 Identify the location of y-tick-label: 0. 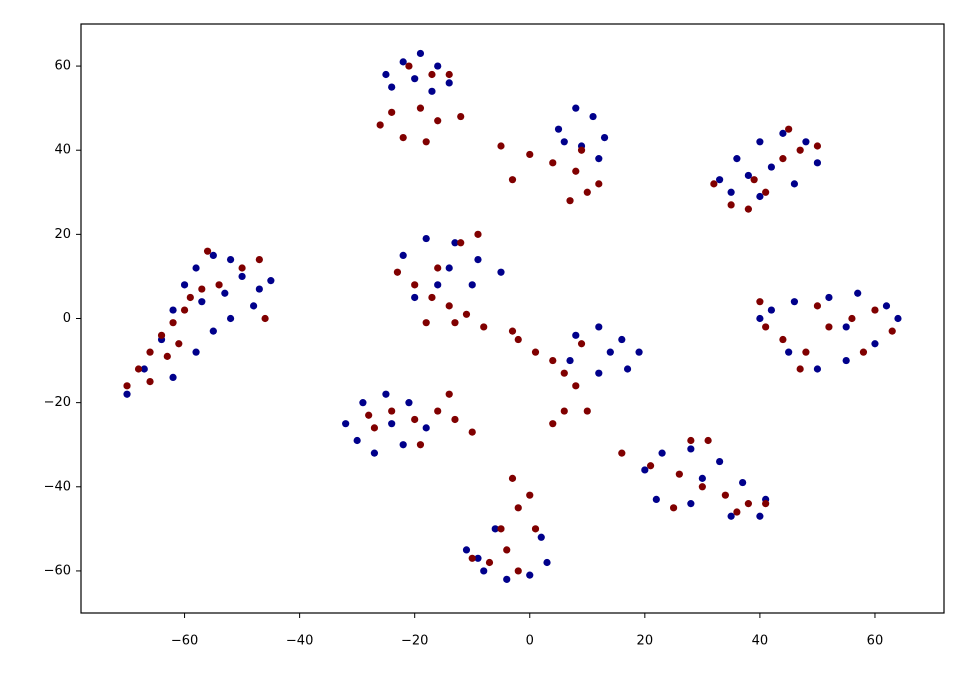
(67, 318).